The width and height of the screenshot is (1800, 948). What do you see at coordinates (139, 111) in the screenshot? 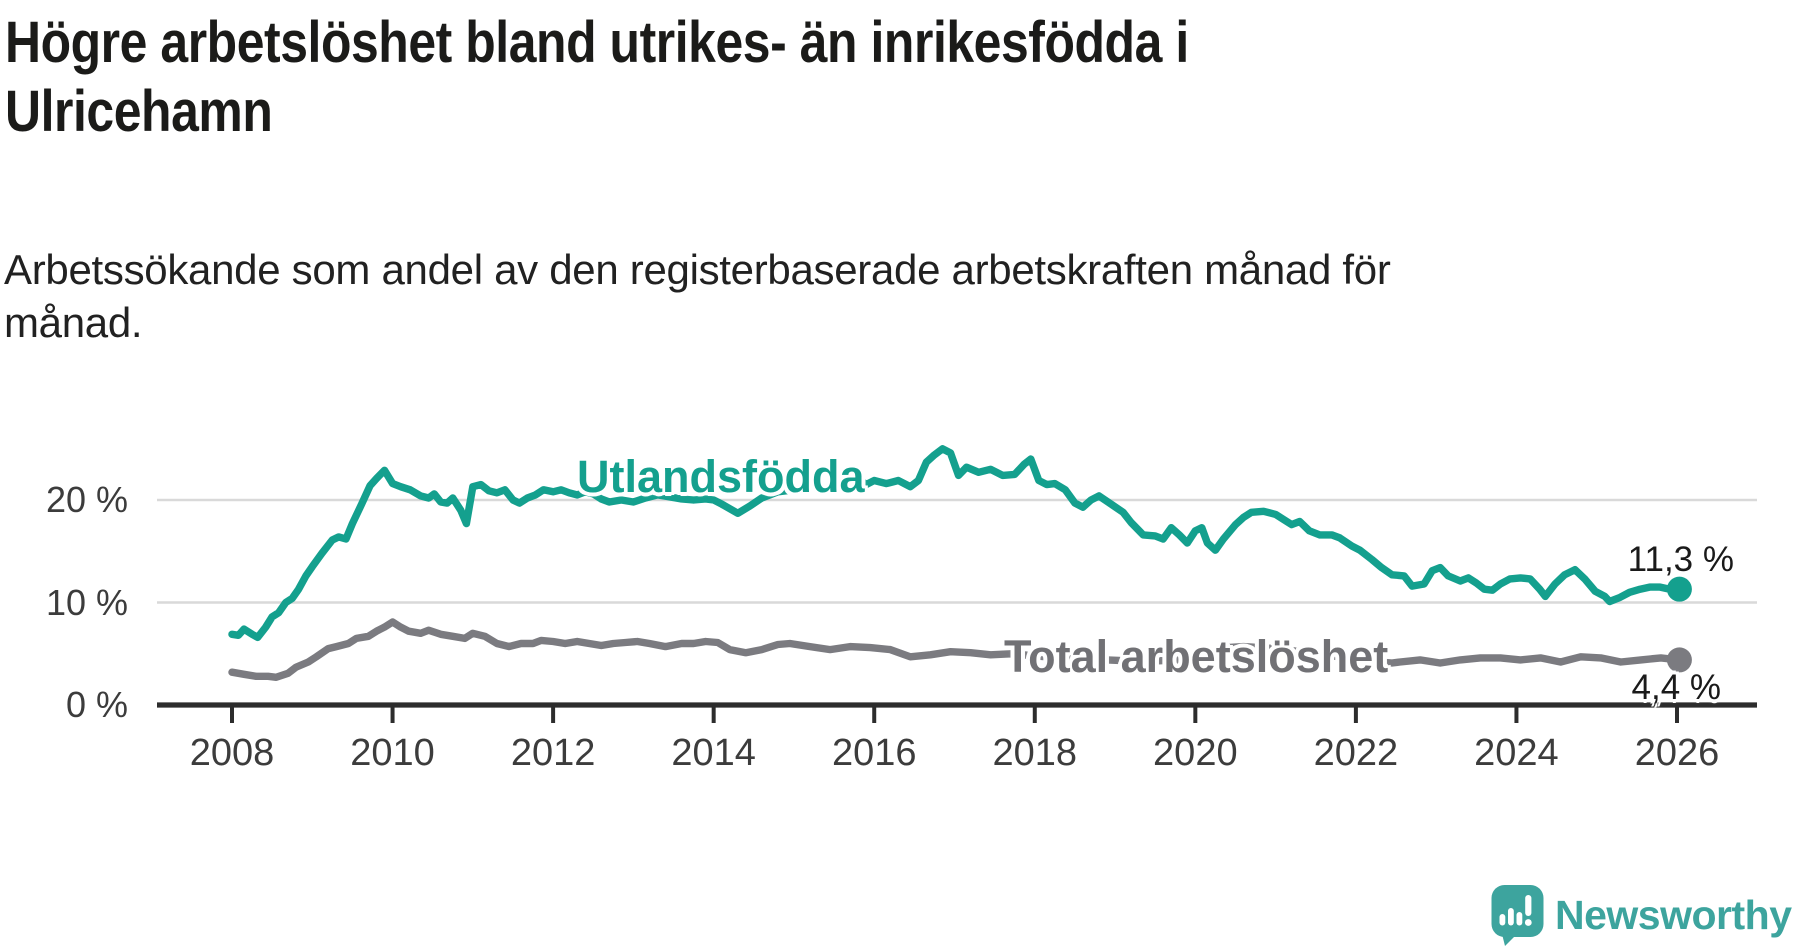
I see `title-line-2: Ulricehamn` at bounding box center [139, 111].